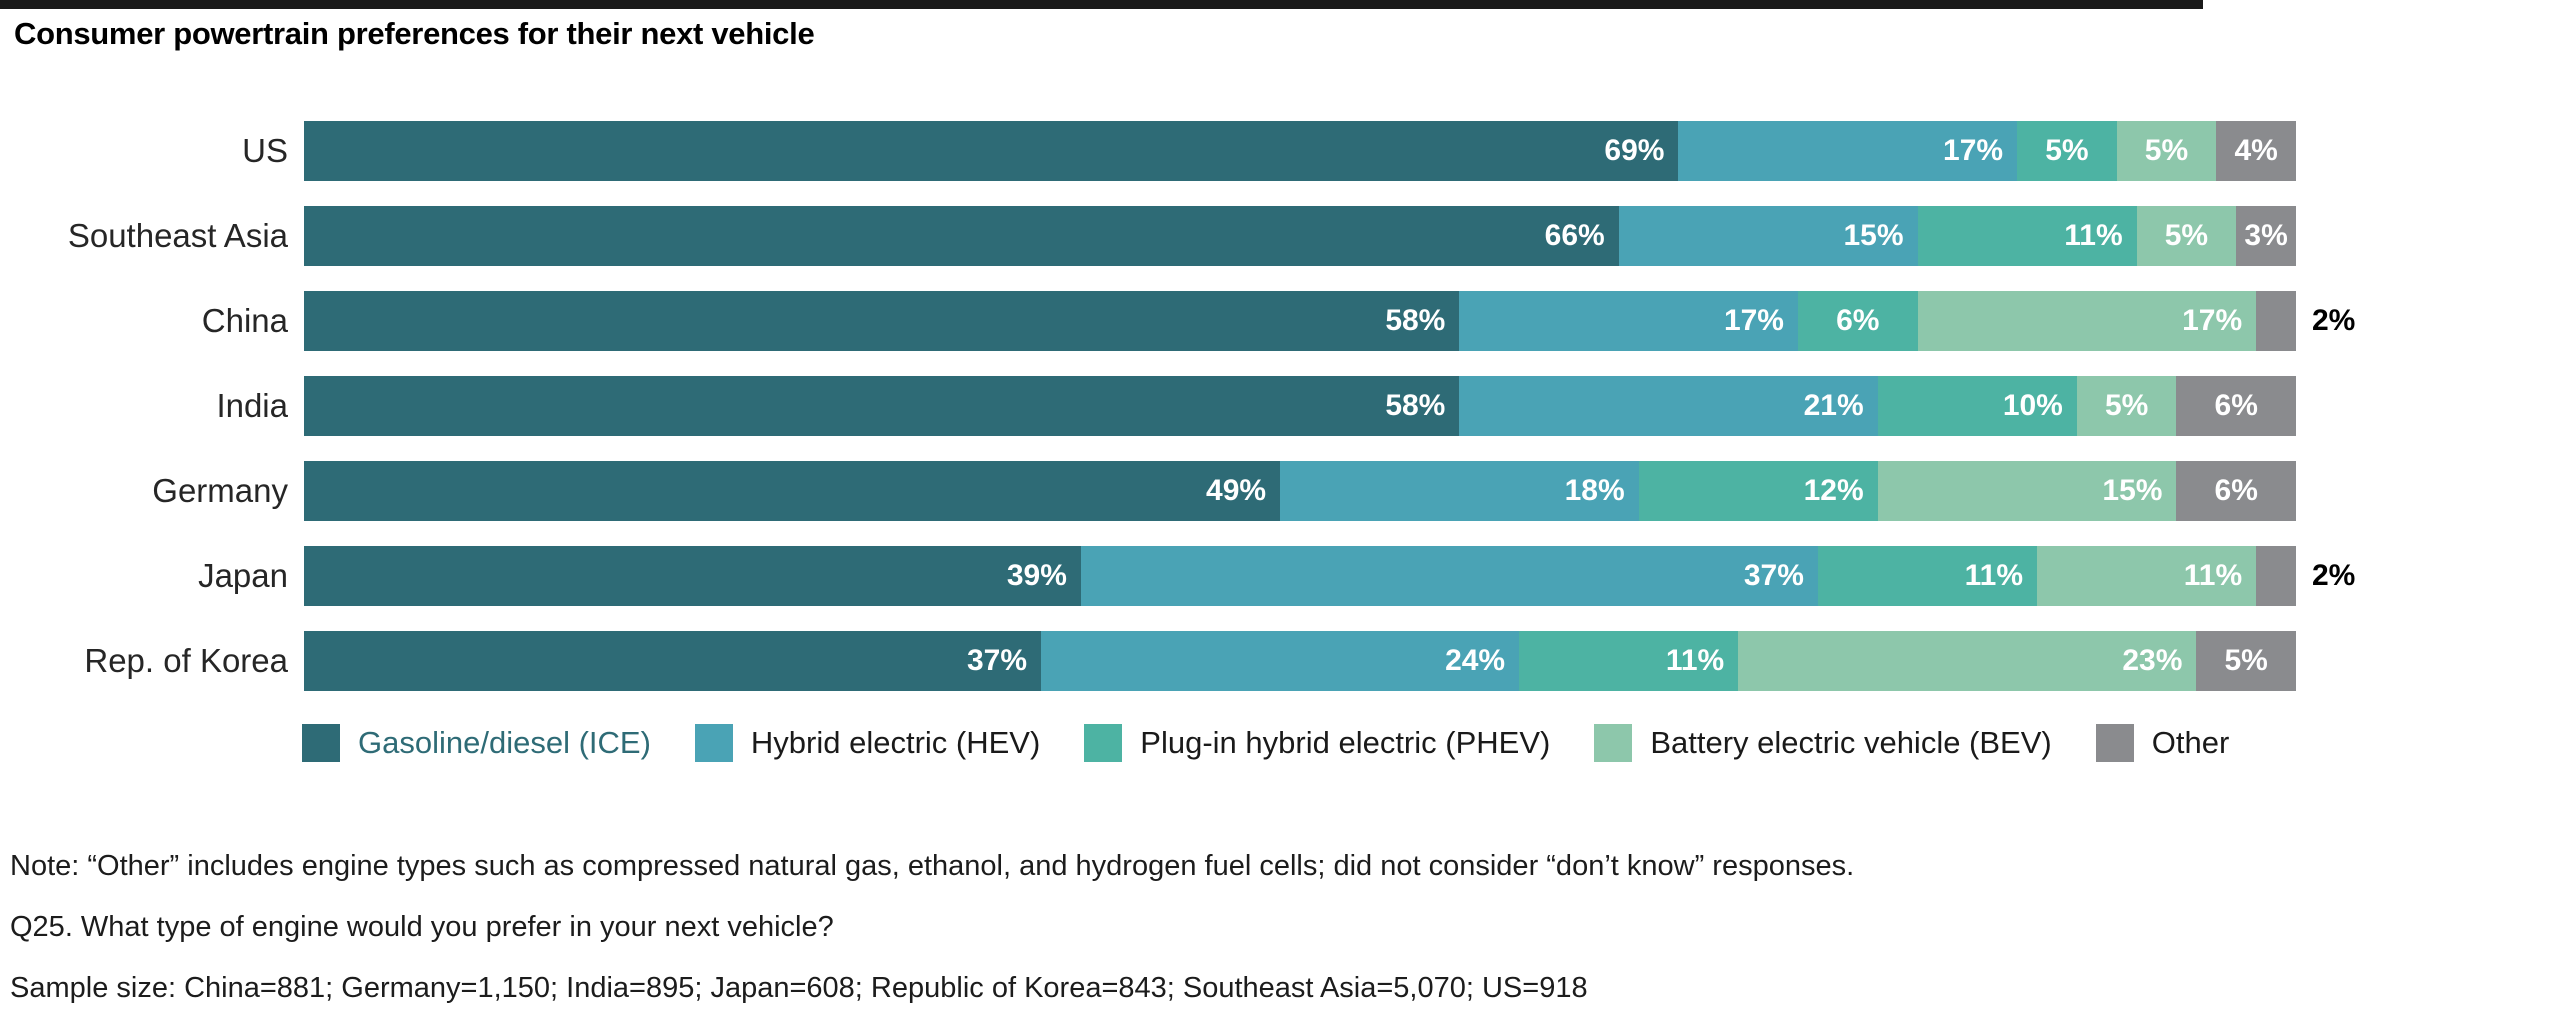  What do you see at coordinates (1459, 490) in the screenshot?
I see `bar-segment: 18%` at bounding box center [1459, 490].